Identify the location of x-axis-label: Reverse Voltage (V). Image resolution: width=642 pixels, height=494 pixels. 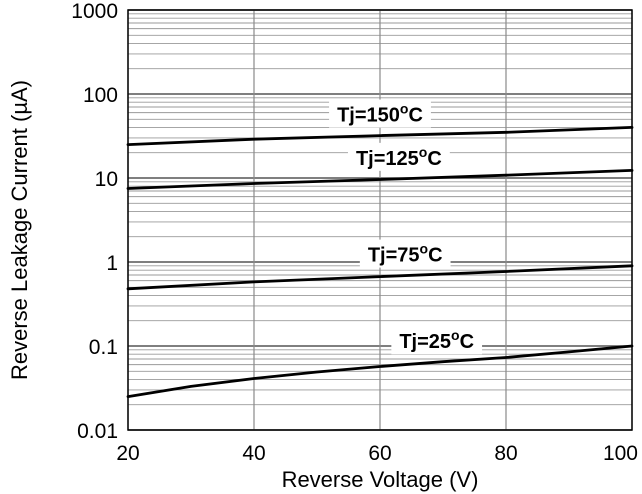
(380, 479).